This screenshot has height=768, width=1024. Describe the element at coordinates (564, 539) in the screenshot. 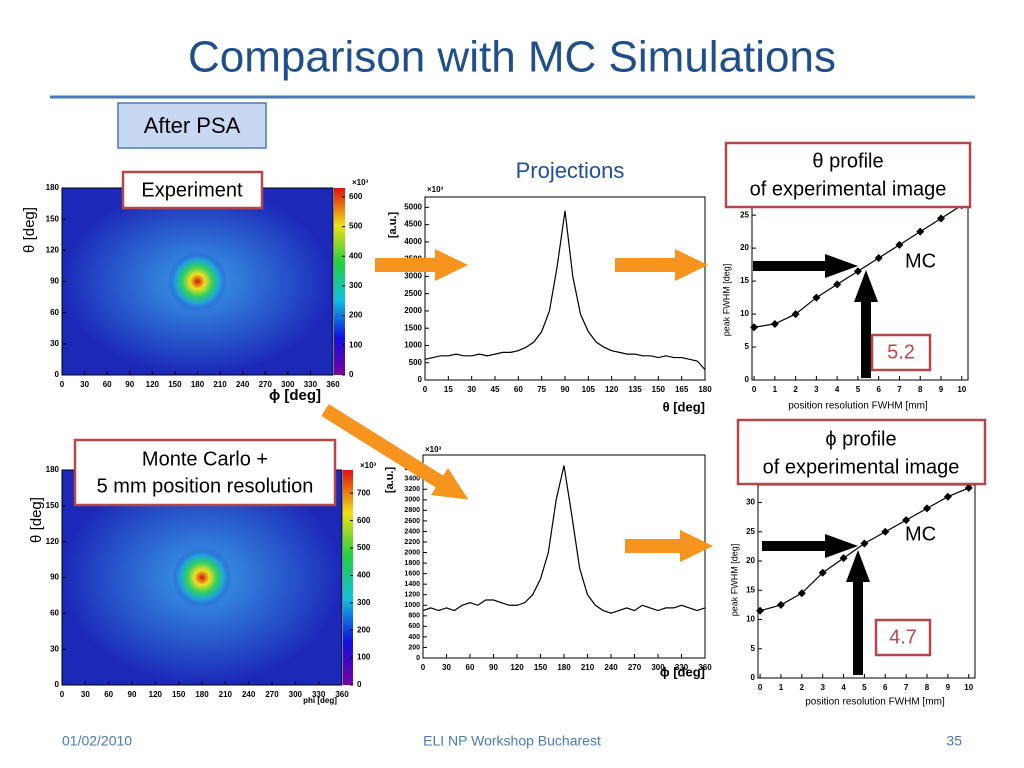

I see `data-line` at that location.